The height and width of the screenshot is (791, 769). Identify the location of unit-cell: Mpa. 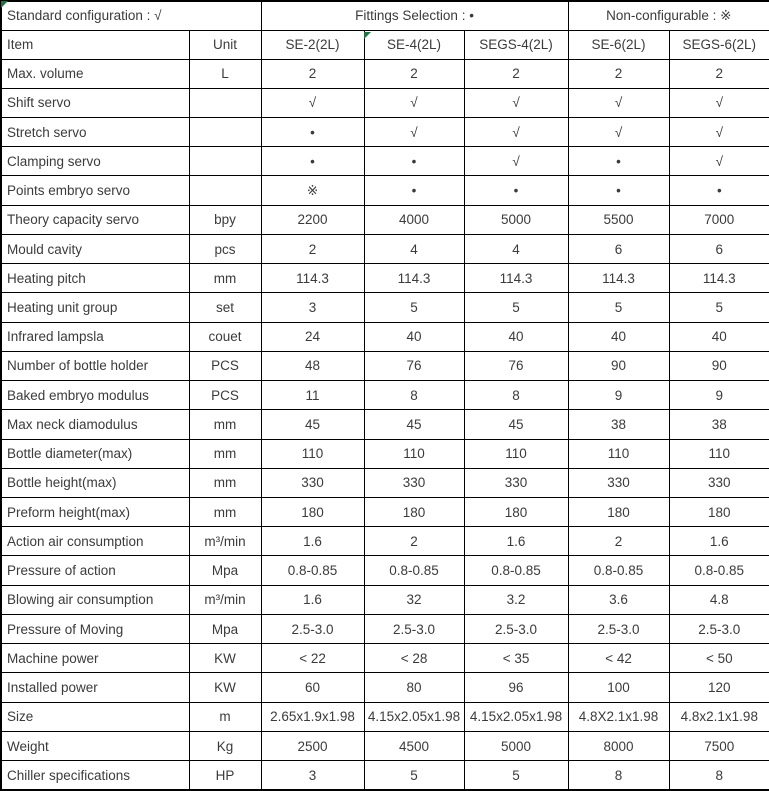
(225, 570).